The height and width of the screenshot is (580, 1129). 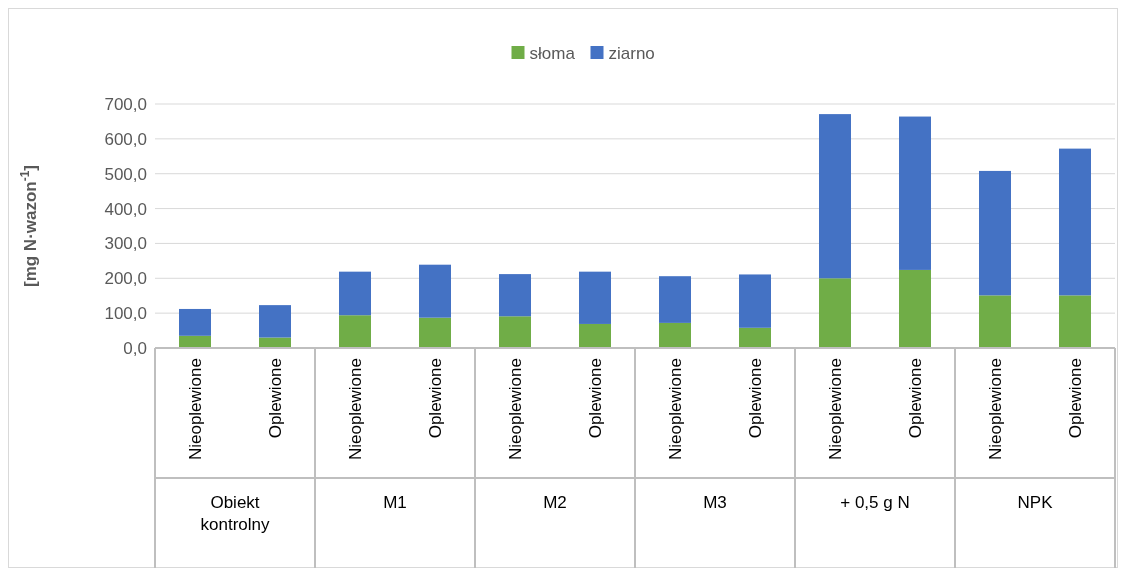 I want to click on text: + 0,5 g N, so click(x=875, y=502).